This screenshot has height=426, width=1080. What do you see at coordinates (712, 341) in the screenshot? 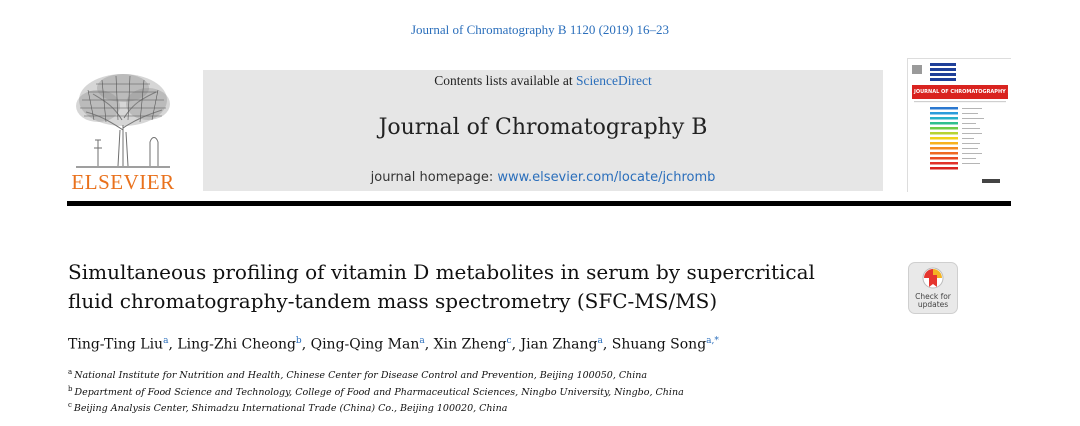
I see `author-affiliation-ref: a,*` at bounding box center [712, 341].